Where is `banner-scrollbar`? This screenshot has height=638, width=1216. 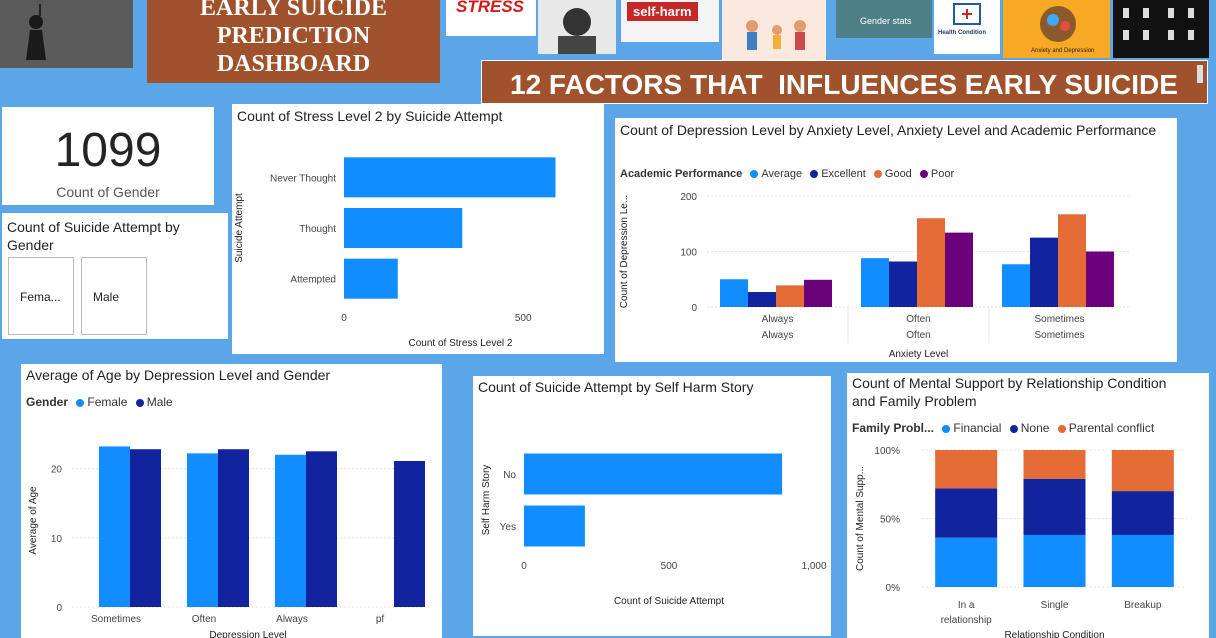 banner-scrollbar is located at coordinates (1200, 74).